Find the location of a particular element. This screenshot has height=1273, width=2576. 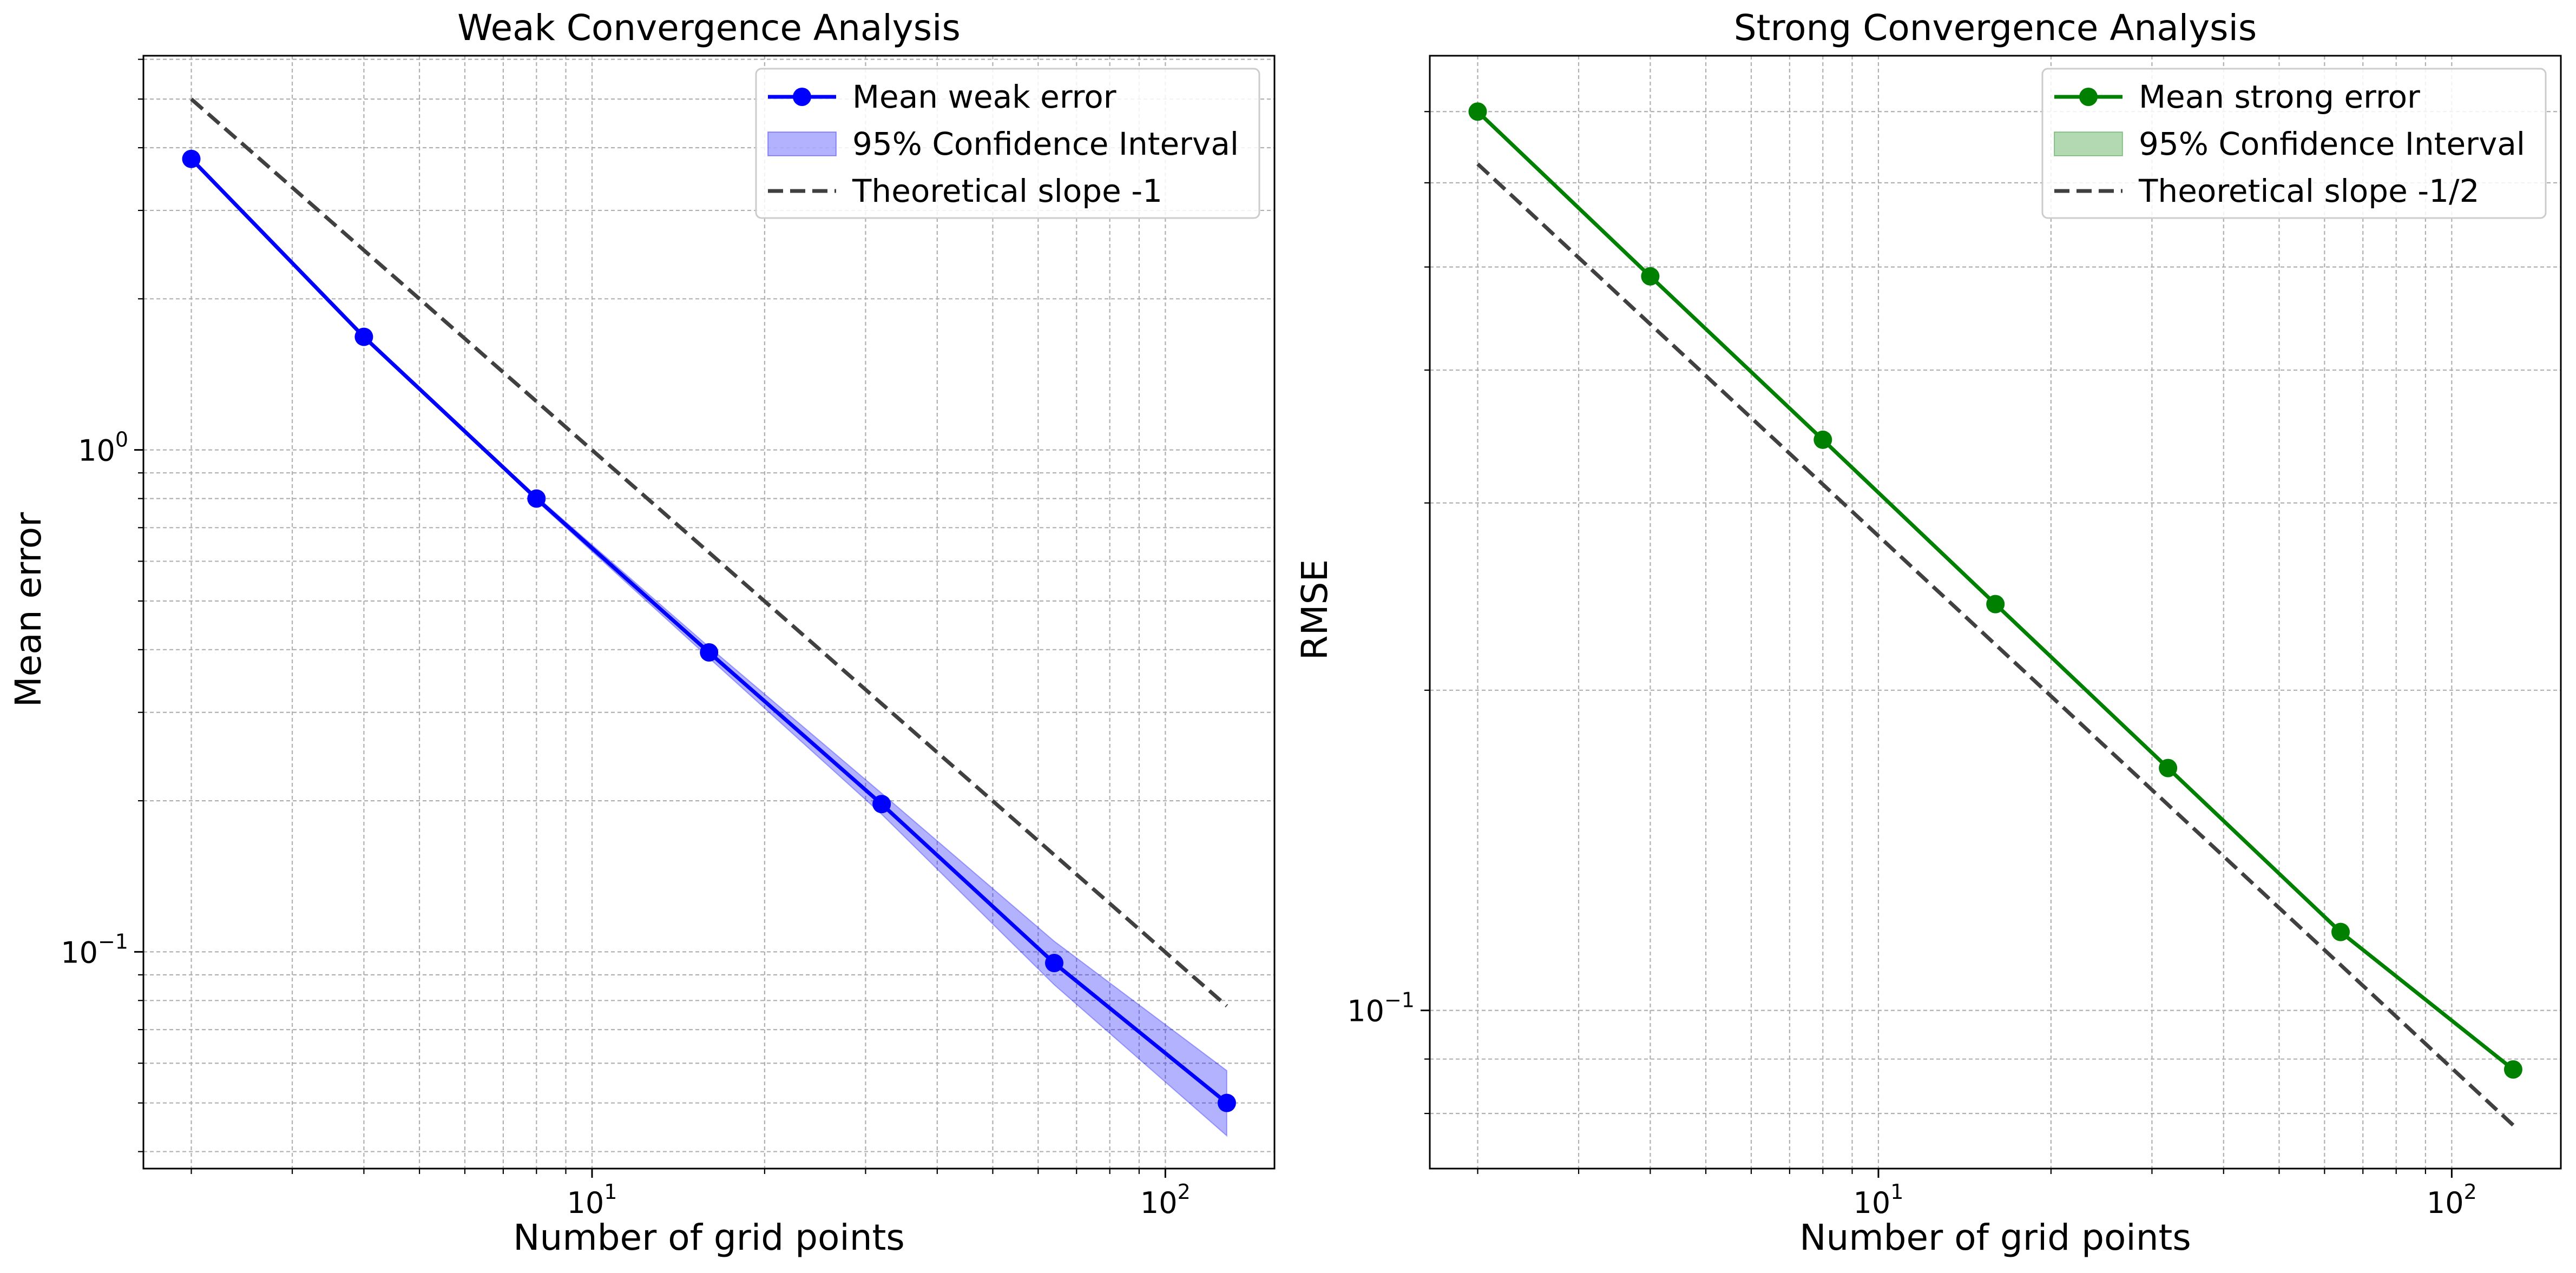

y-axis-label: RMSE is located at coordinates (1315, 609).